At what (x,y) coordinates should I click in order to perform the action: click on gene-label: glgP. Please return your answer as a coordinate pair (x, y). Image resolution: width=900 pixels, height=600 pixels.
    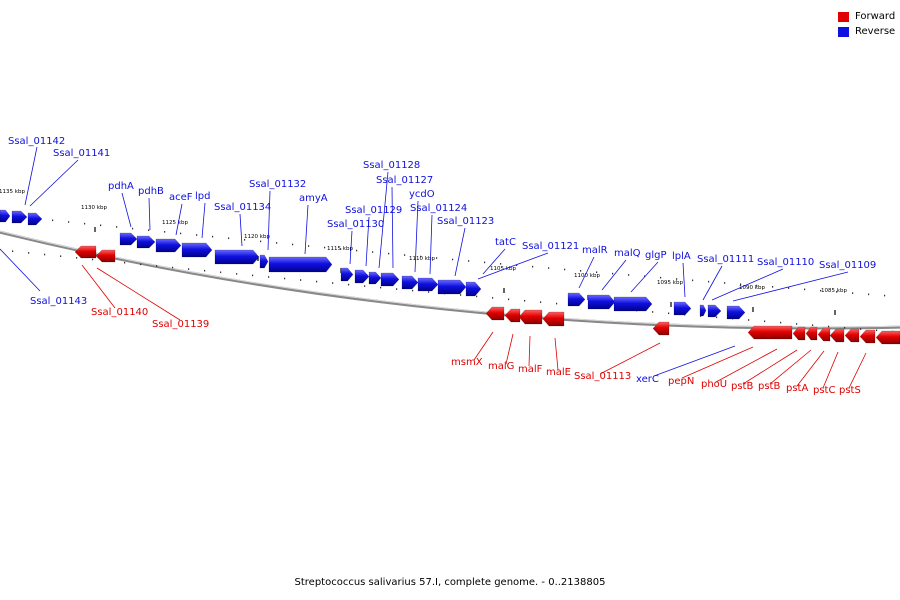
    Looking at the image, I should click on (656, 255).